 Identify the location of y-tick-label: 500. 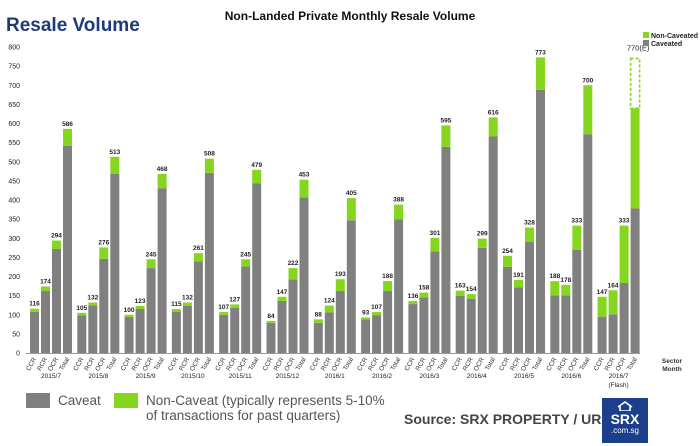
(14, 162).